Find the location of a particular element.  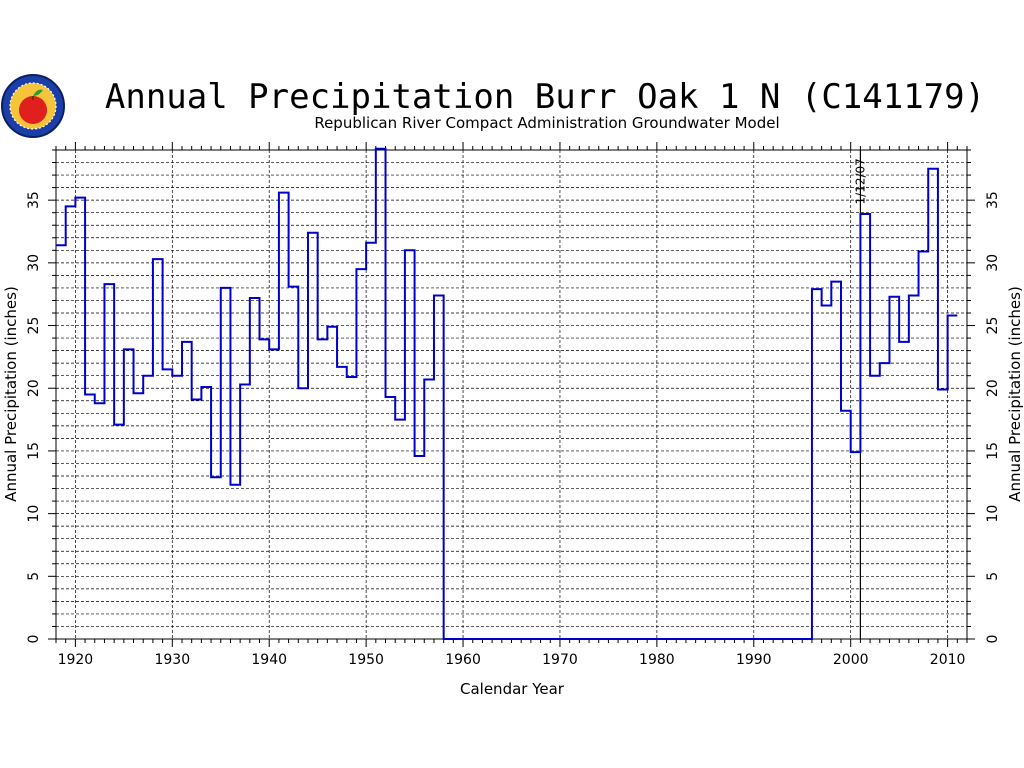

x-tick-label: 1940 is located at coordinates (269, 660).